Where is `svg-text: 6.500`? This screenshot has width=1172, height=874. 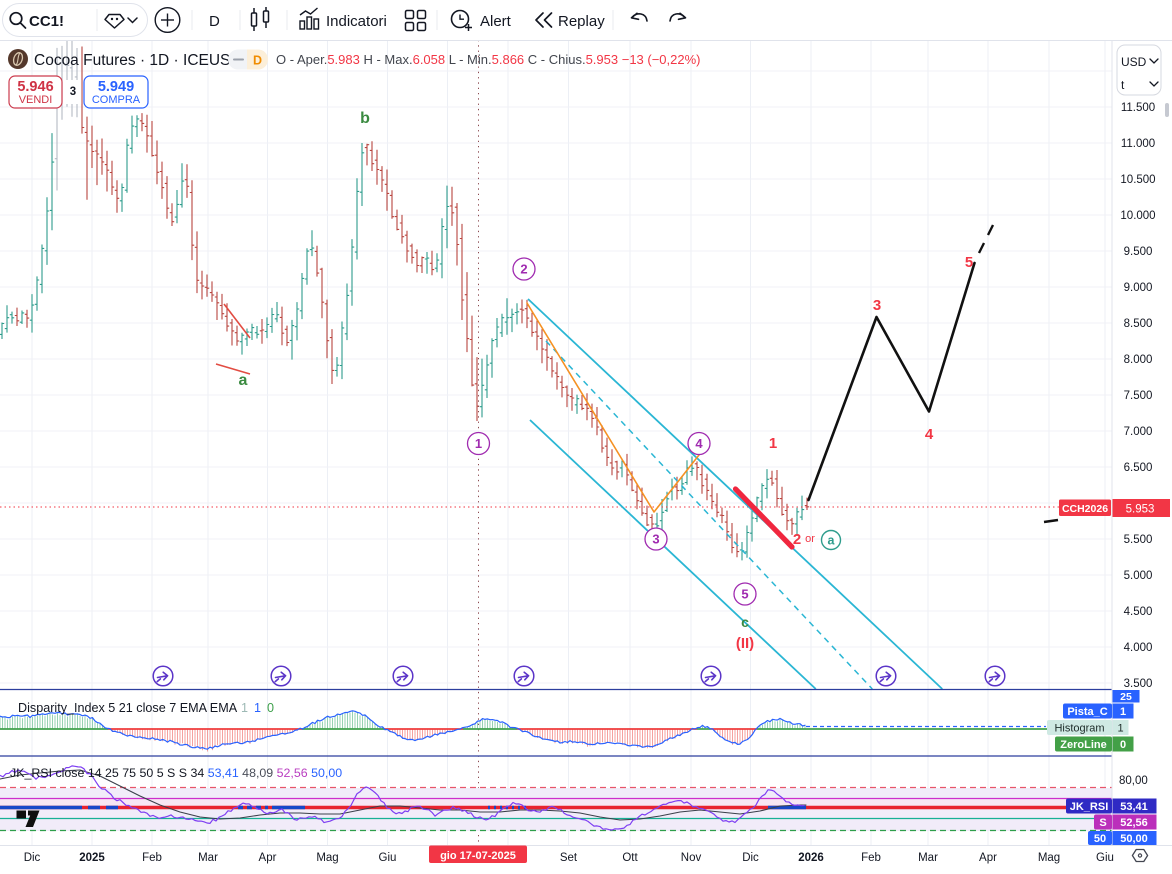
svg-text: 6.500 is located at coordinates (1138, 468).